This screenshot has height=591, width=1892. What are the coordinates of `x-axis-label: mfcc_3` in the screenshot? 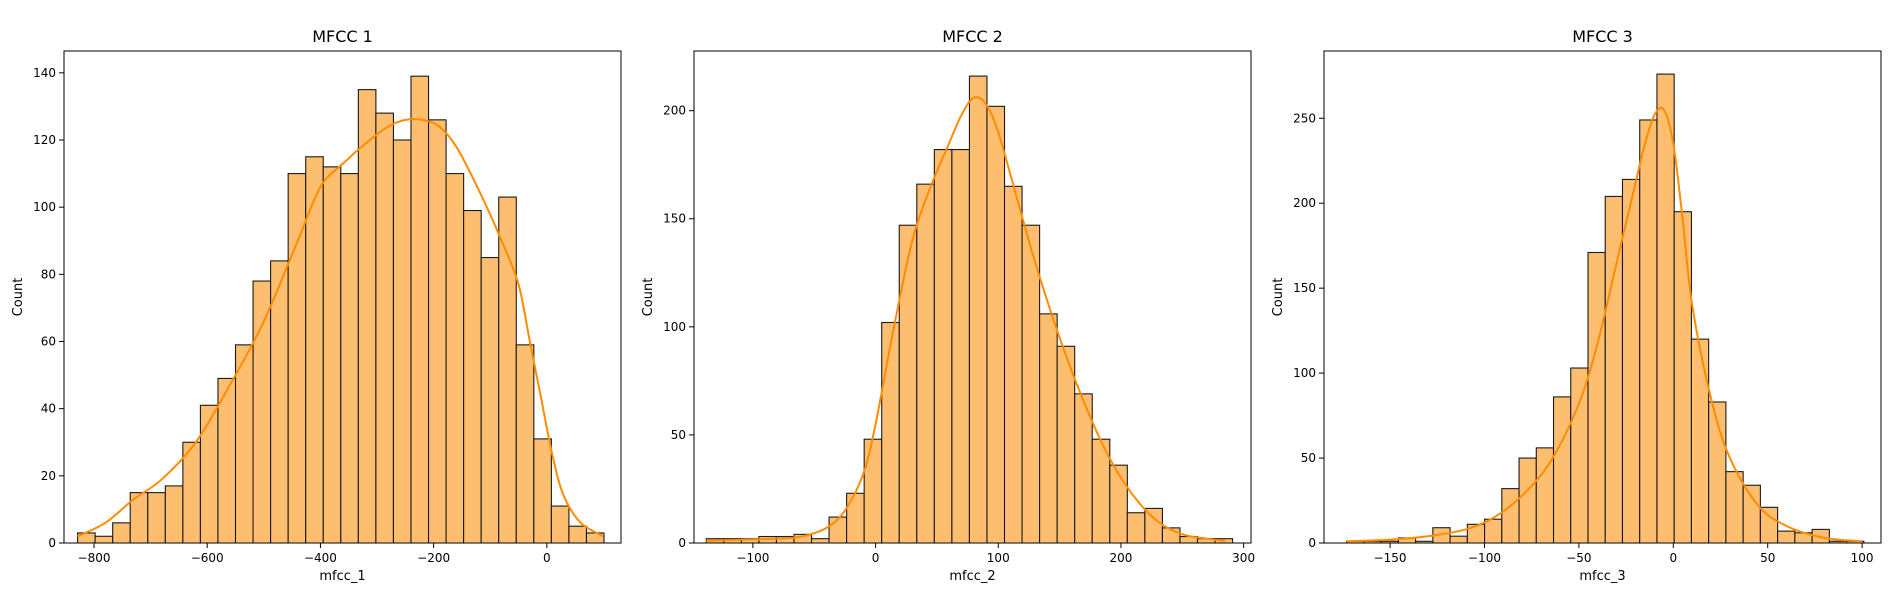 It's located at (1602, 576).